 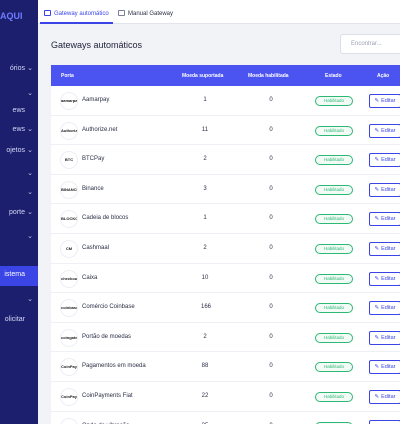 What do you see at coordinates (90, 277) in the screenshot?
I see `gateway-name: Caixa` at bounding box center [90, 277].